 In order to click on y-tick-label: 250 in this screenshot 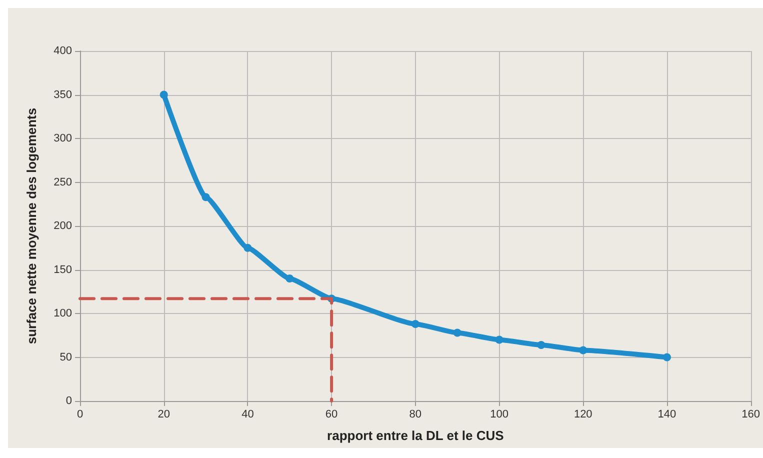, I will do `click(63, 182)`.